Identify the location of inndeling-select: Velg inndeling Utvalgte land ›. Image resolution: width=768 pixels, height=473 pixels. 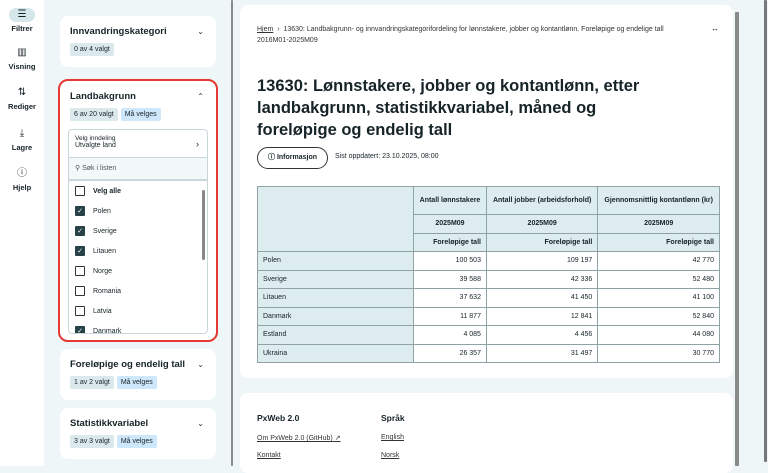
(138, 144).